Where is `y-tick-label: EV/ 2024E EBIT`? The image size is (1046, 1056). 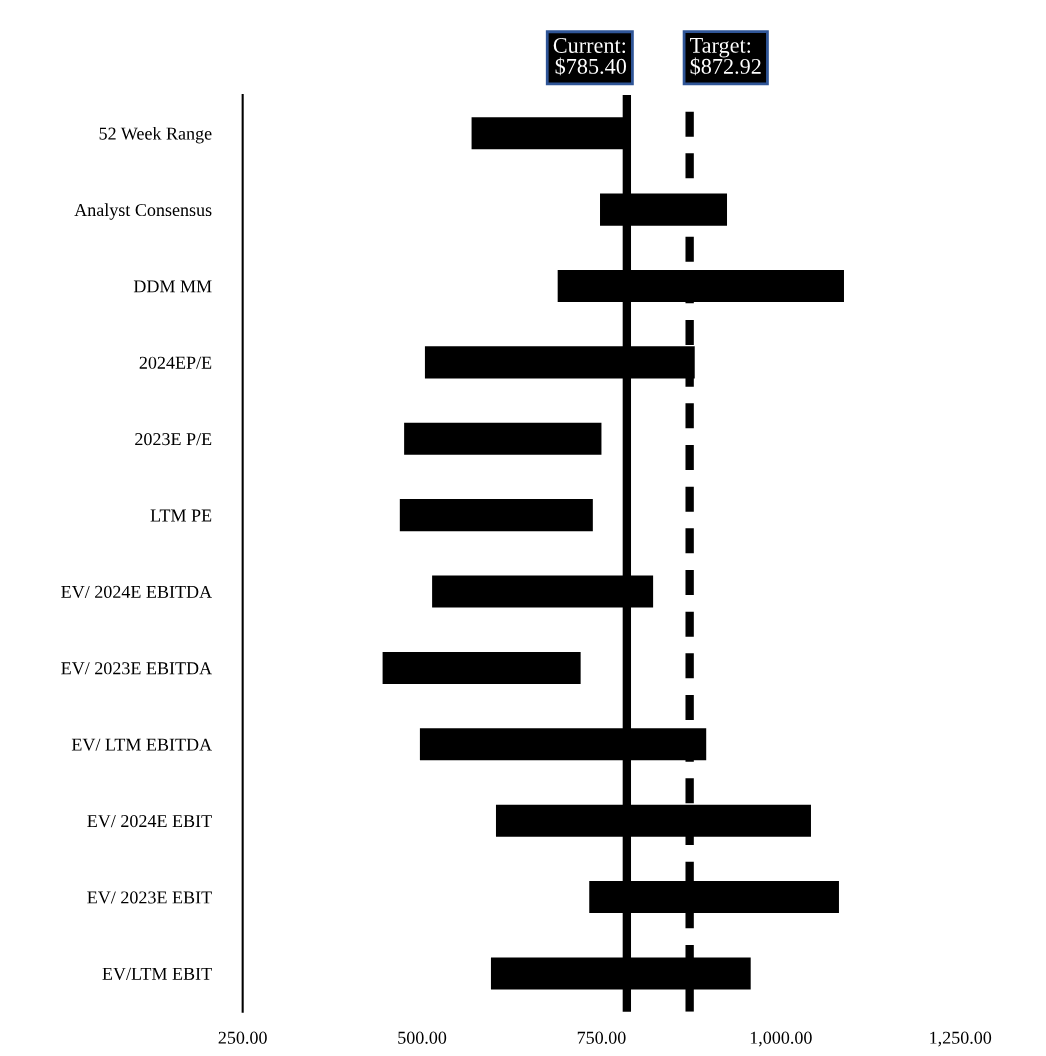
y-tick-label: EV/ 2024E EBIT is located at coordinates (149, 821).